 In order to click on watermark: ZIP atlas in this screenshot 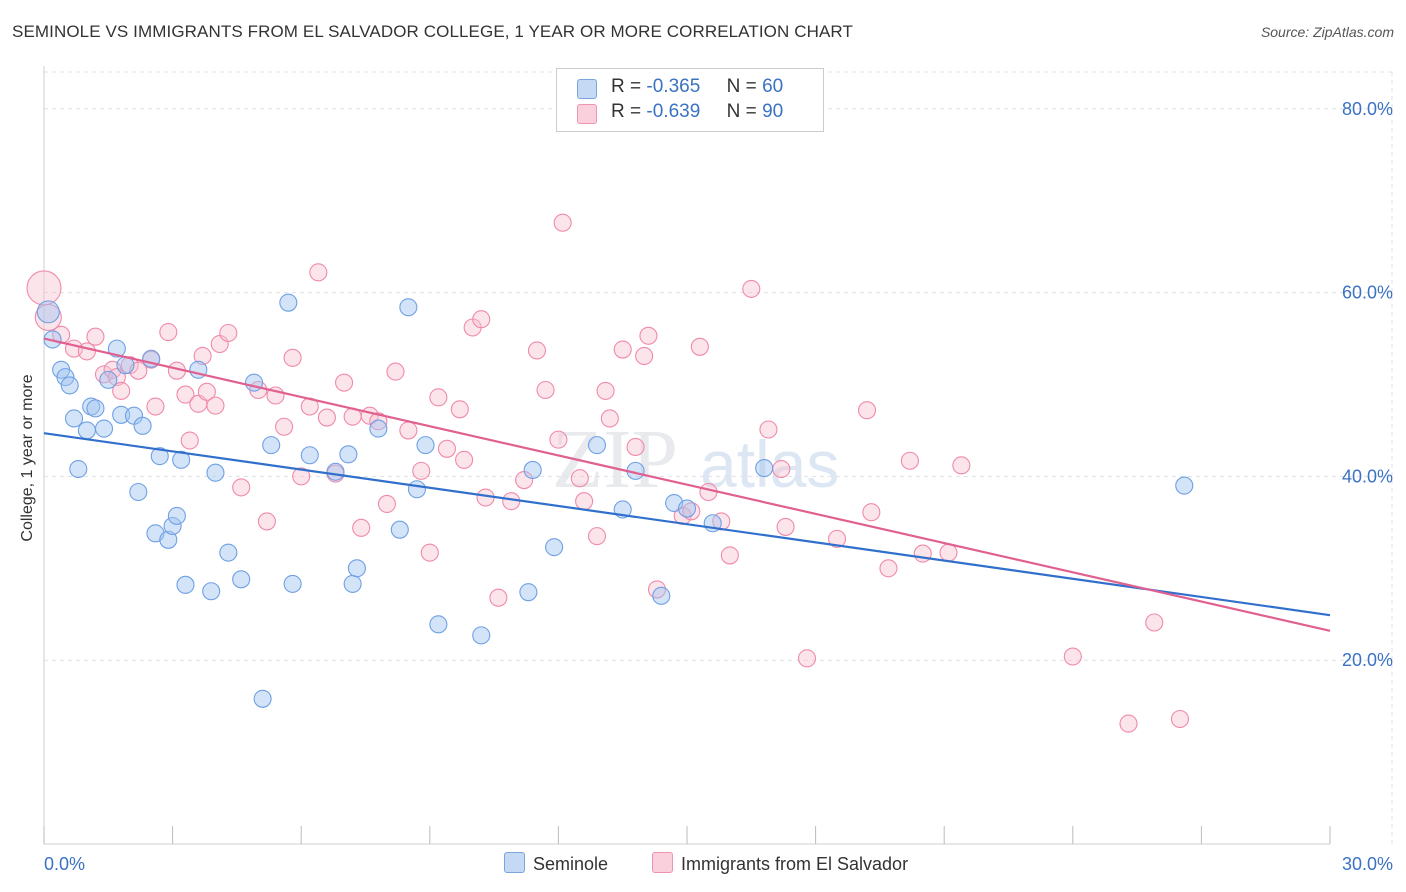, I will do `click(695, 459)`.